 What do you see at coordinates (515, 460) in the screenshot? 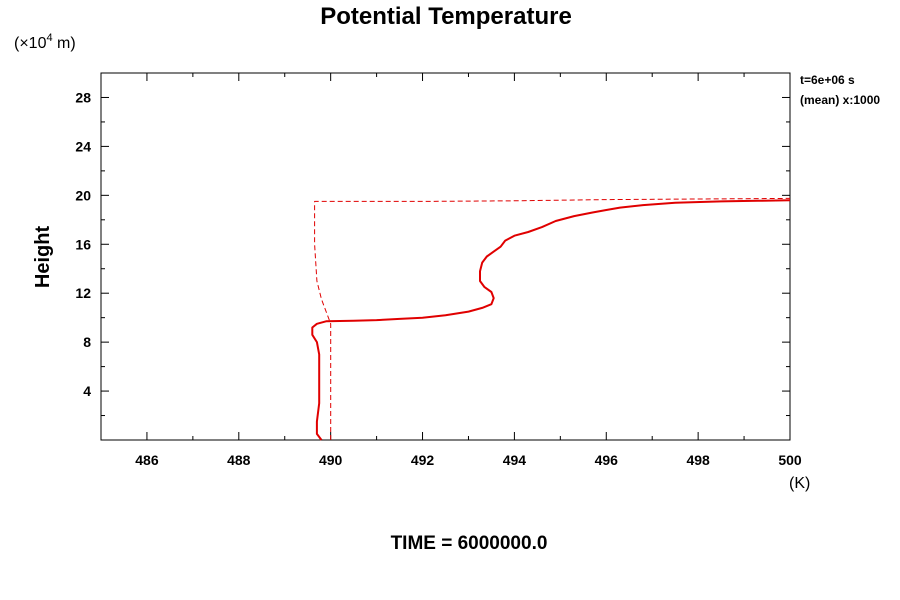
I see `x-tick-label: 494` at bounding box center [515, 460].